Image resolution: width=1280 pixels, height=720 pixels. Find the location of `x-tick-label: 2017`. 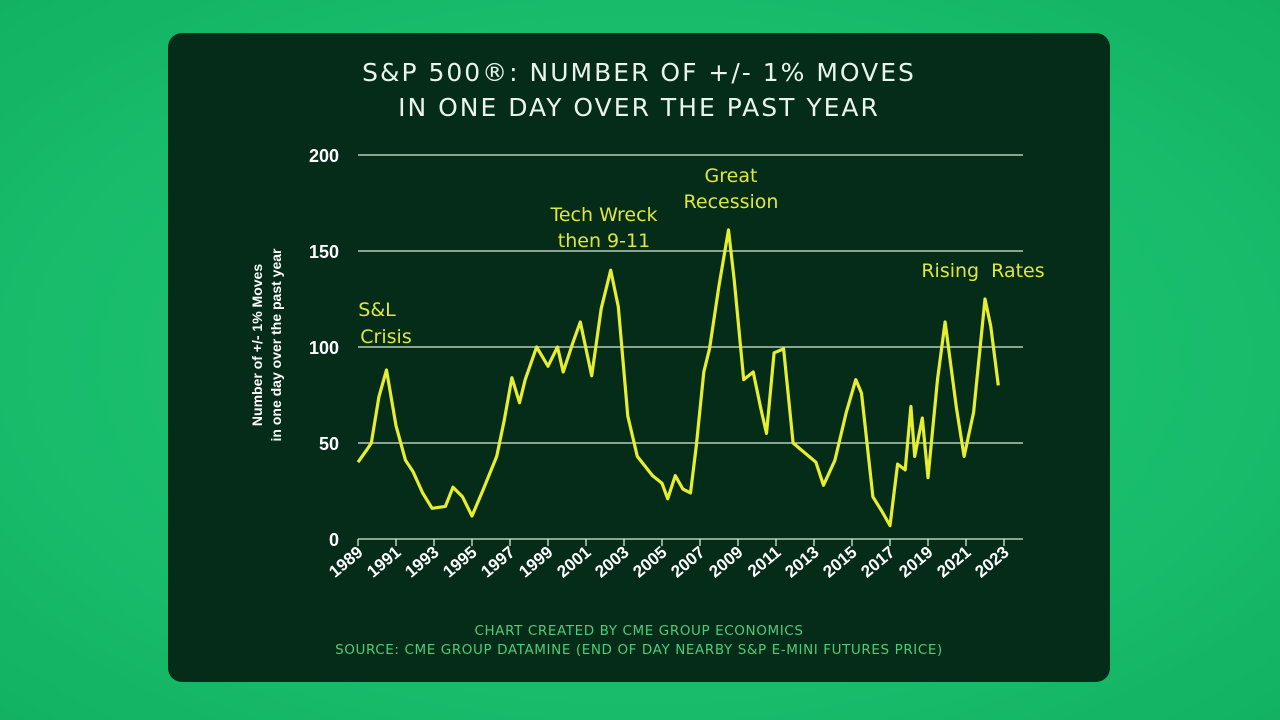

x-tick-label: 2017 is located at coordinates (877, 562).